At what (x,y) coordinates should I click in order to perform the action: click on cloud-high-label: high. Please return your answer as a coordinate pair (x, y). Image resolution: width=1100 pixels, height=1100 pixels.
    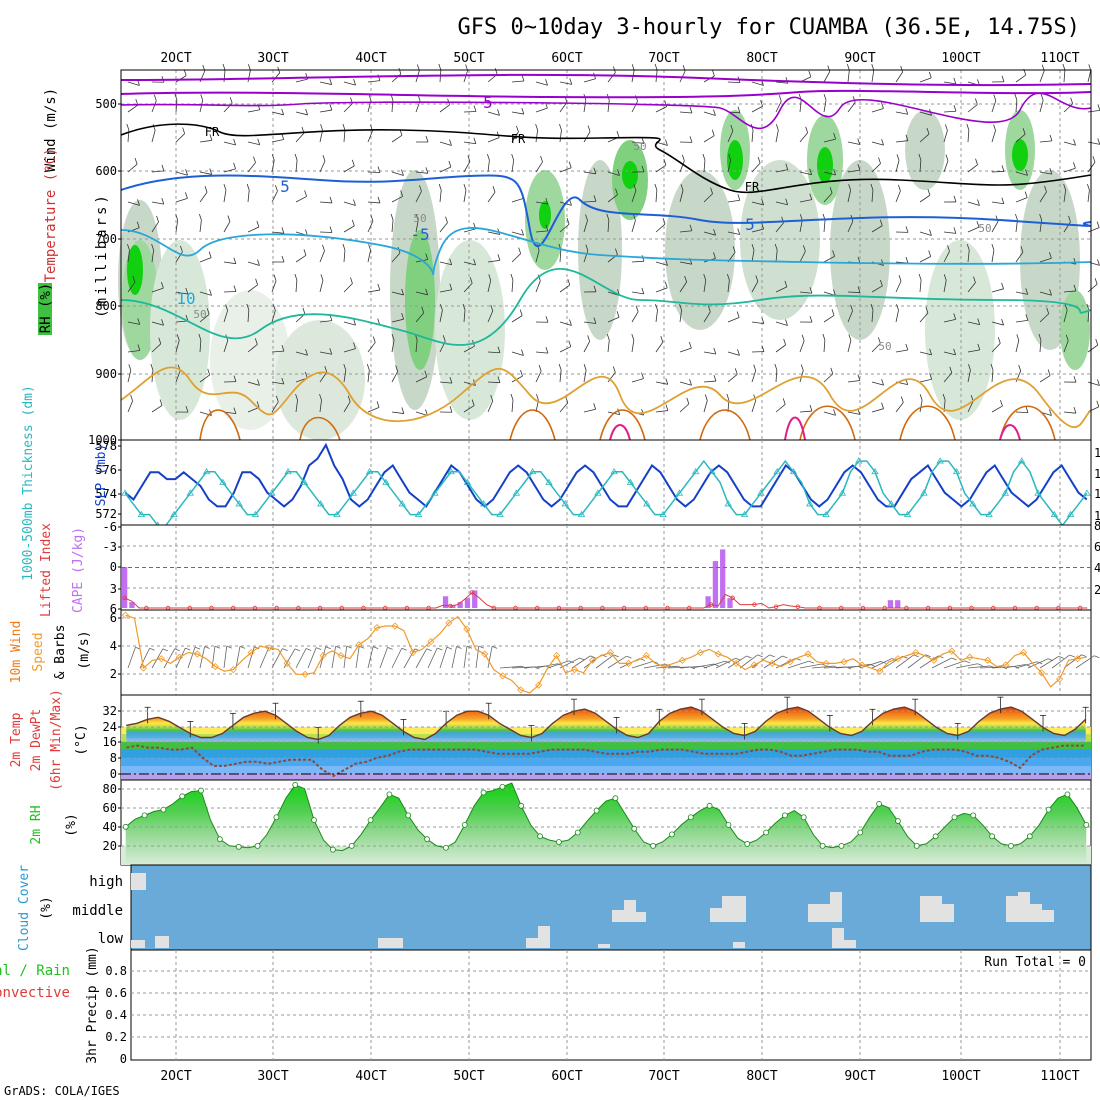
    Looking at the image, I should click on (106, 882).